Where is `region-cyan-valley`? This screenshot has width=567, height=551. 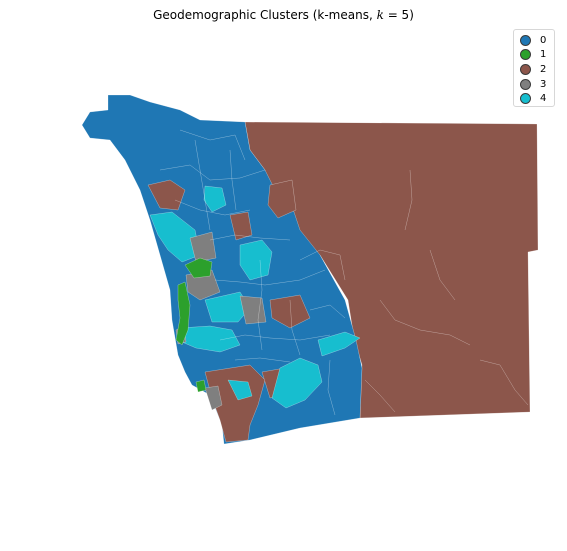 region-cyan-valley is located at coordinates (240, 390).